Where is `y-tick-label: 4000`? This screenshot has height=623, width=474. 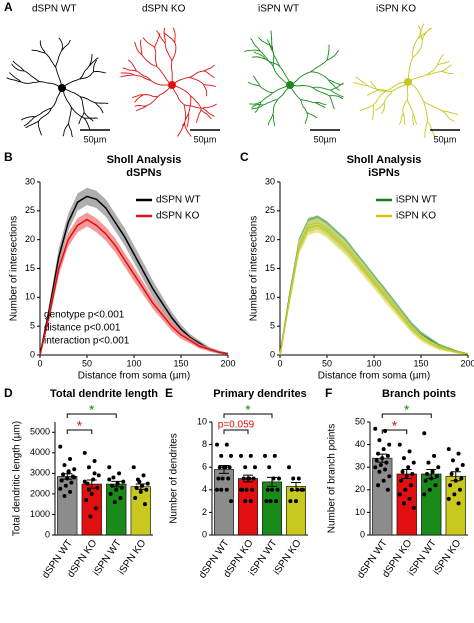 y-tick-label: 4000 is located at coordinates (40, 452).